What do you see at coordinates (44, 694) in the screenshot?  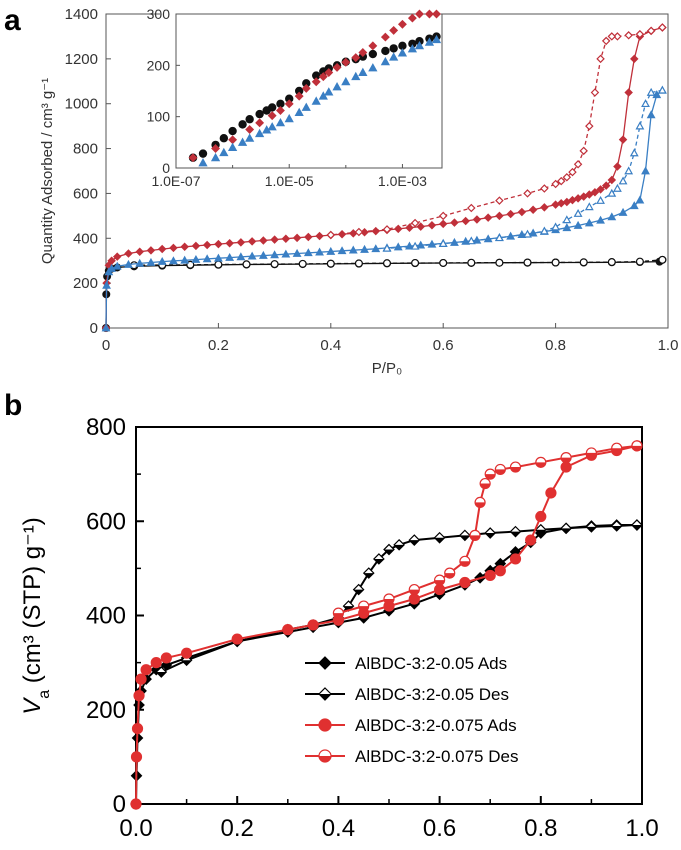 I see `y-label-subscript: a` at bounding box center [44, 694].